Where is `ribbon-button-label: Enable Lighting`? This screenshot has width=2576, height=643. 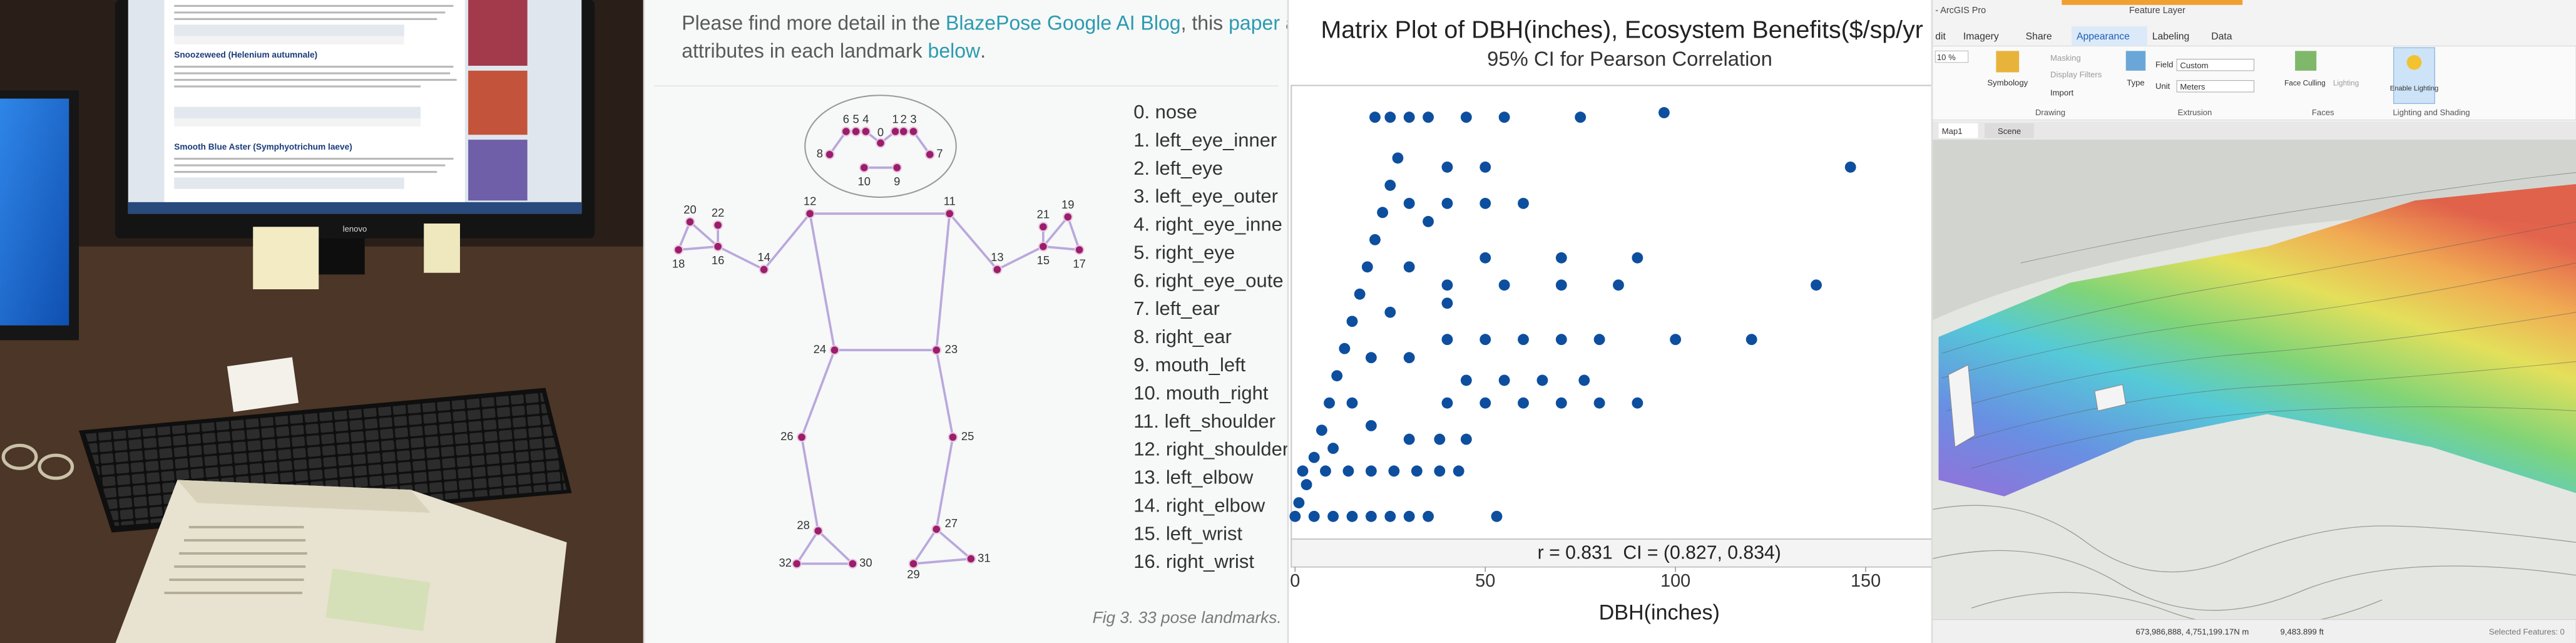 ribbon-button-label: Enable Lighting is located at coordinates (2414, 89).